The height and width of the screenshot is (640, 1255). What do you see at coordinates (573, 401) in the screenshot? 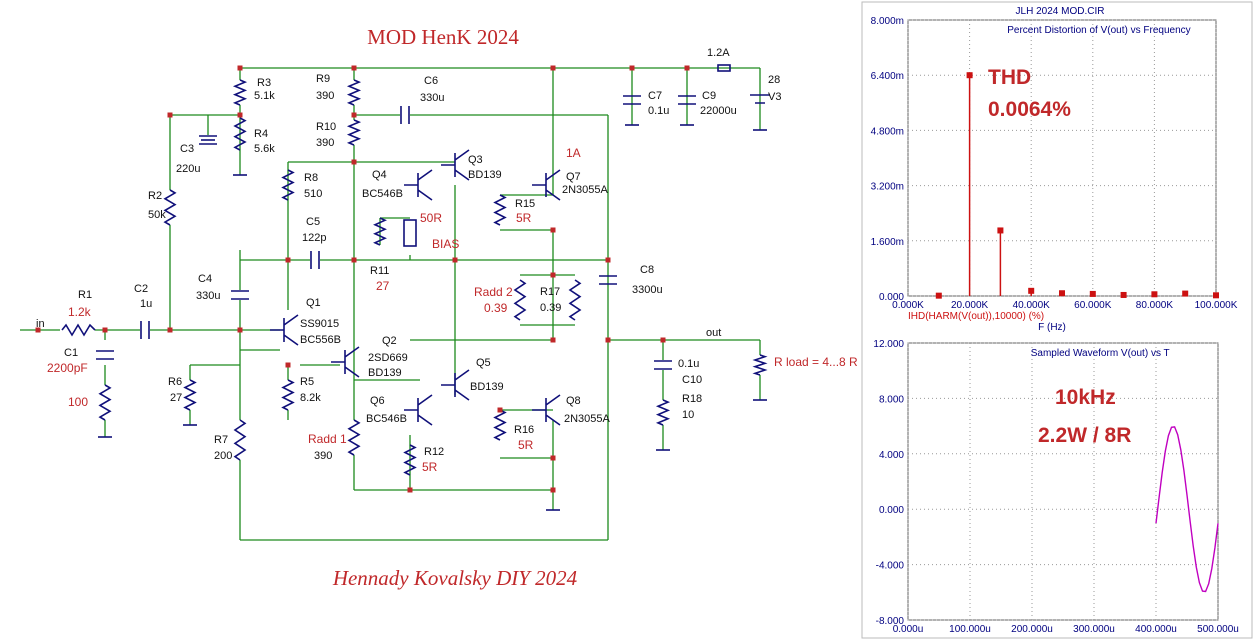
I see `component-label: Q8` at bounding box center [573, 401].